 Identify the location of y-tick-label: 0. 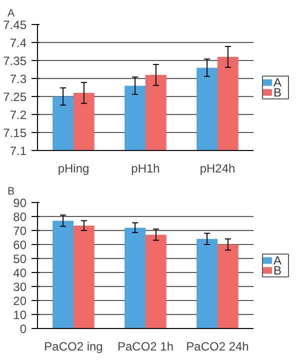
(23, 329).